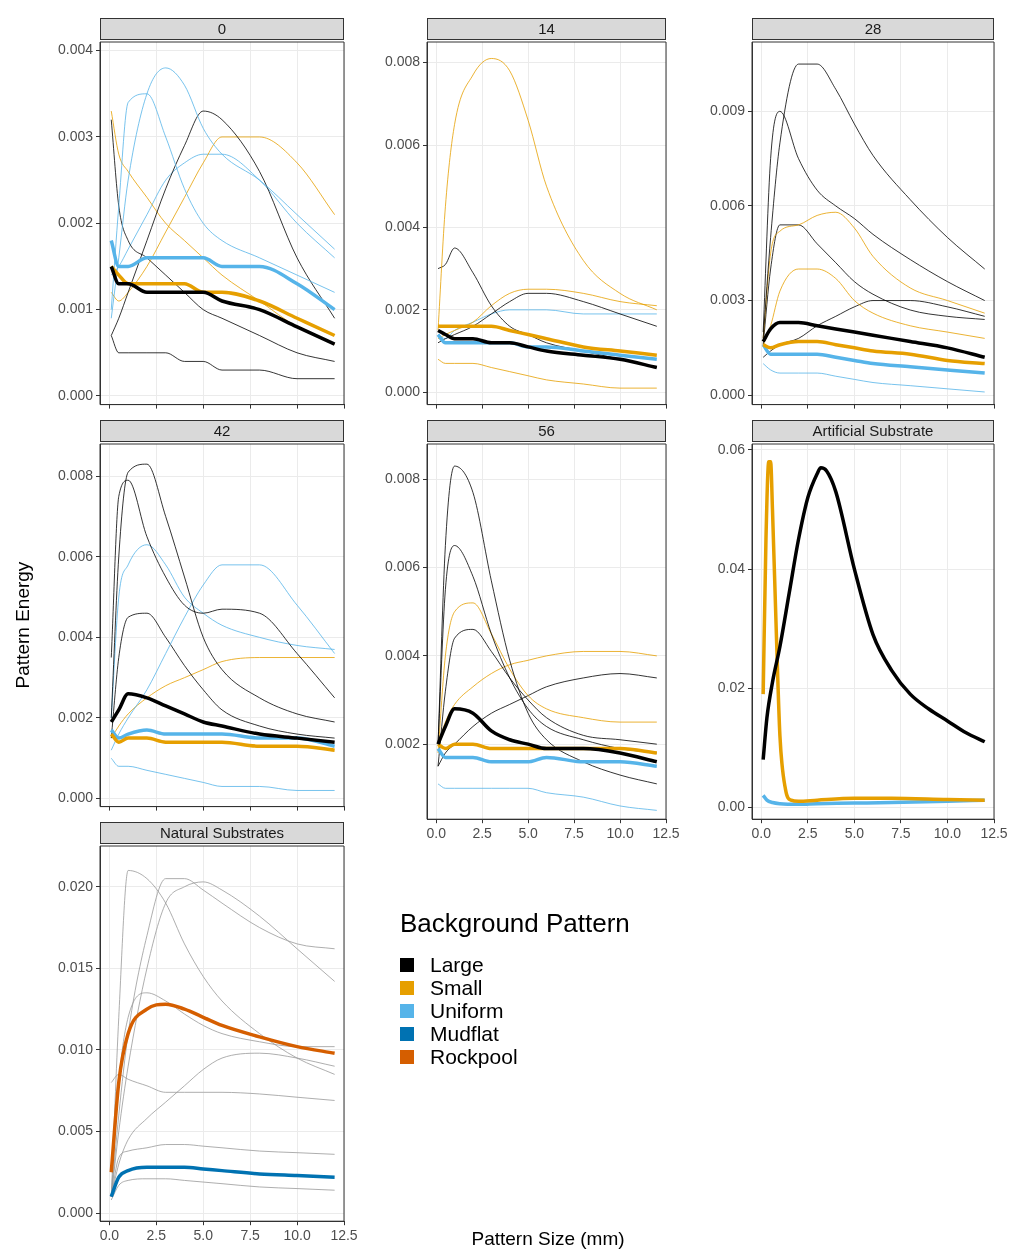  Describe the element at coordinates (873, 29) in the screenshot. I see `chart-title: 28` at that location.